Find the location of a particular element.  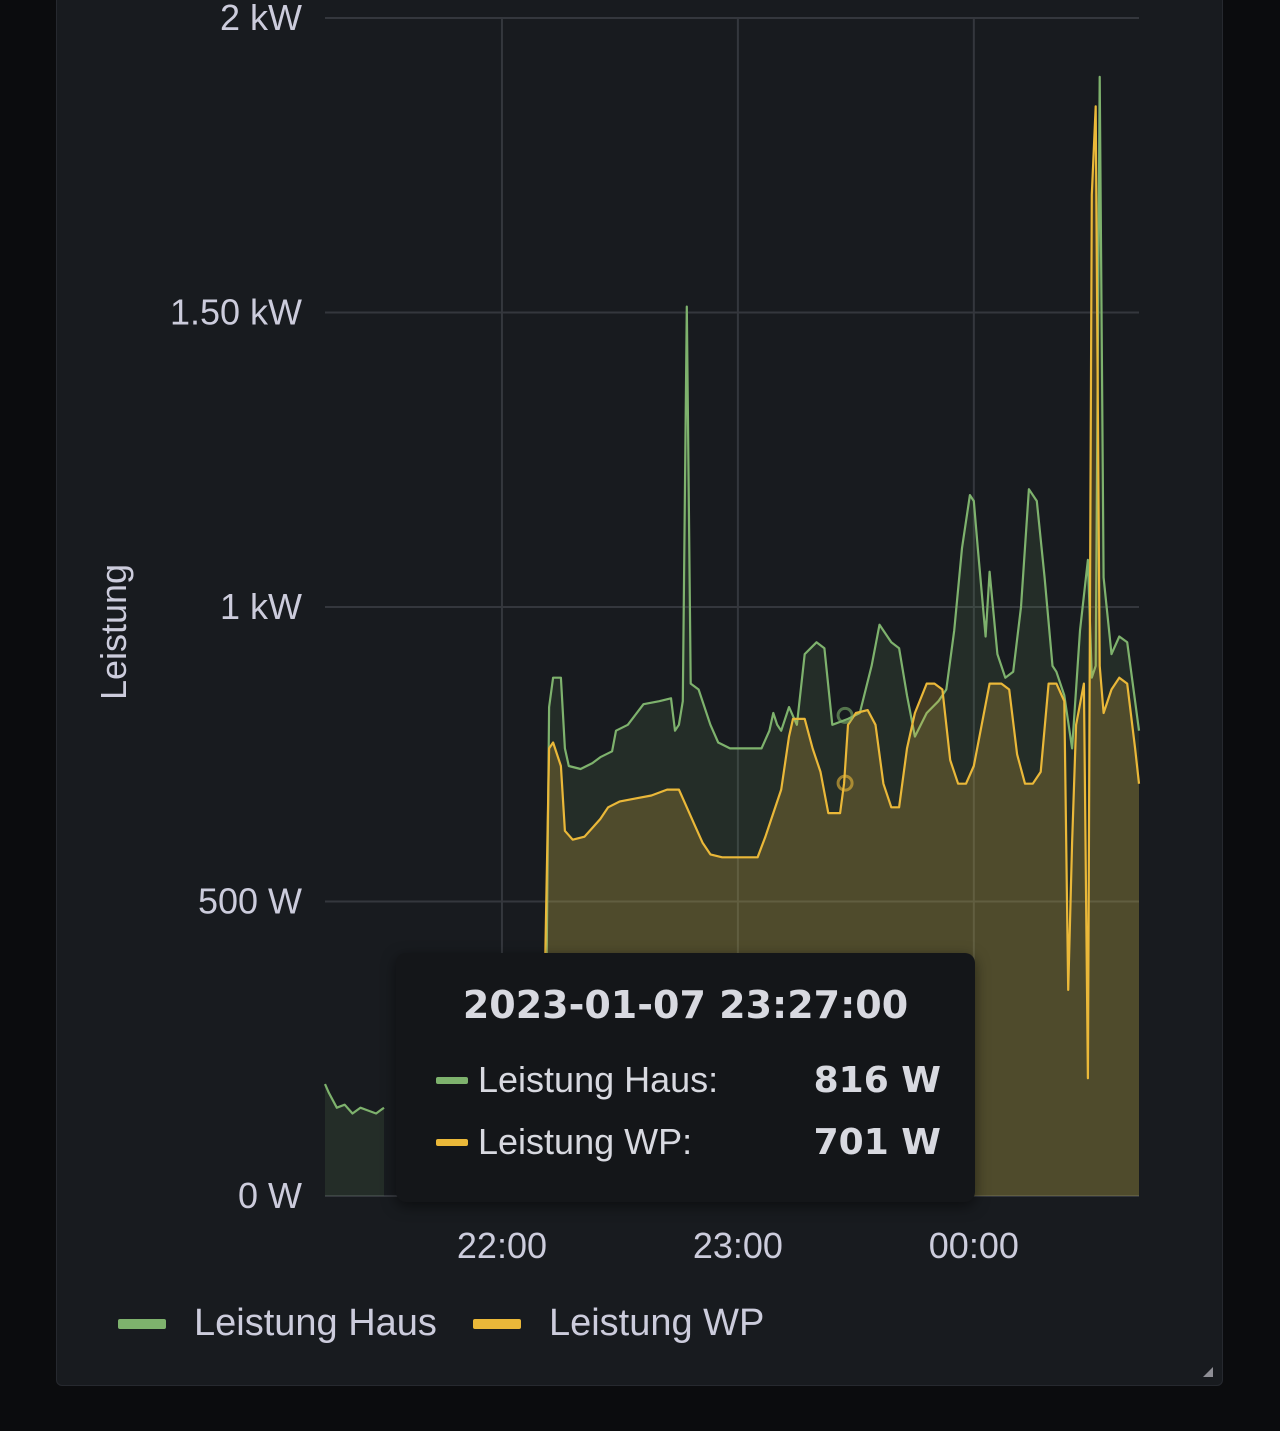

tooltip-swatch-wp is located at coordinates (452, 1142).